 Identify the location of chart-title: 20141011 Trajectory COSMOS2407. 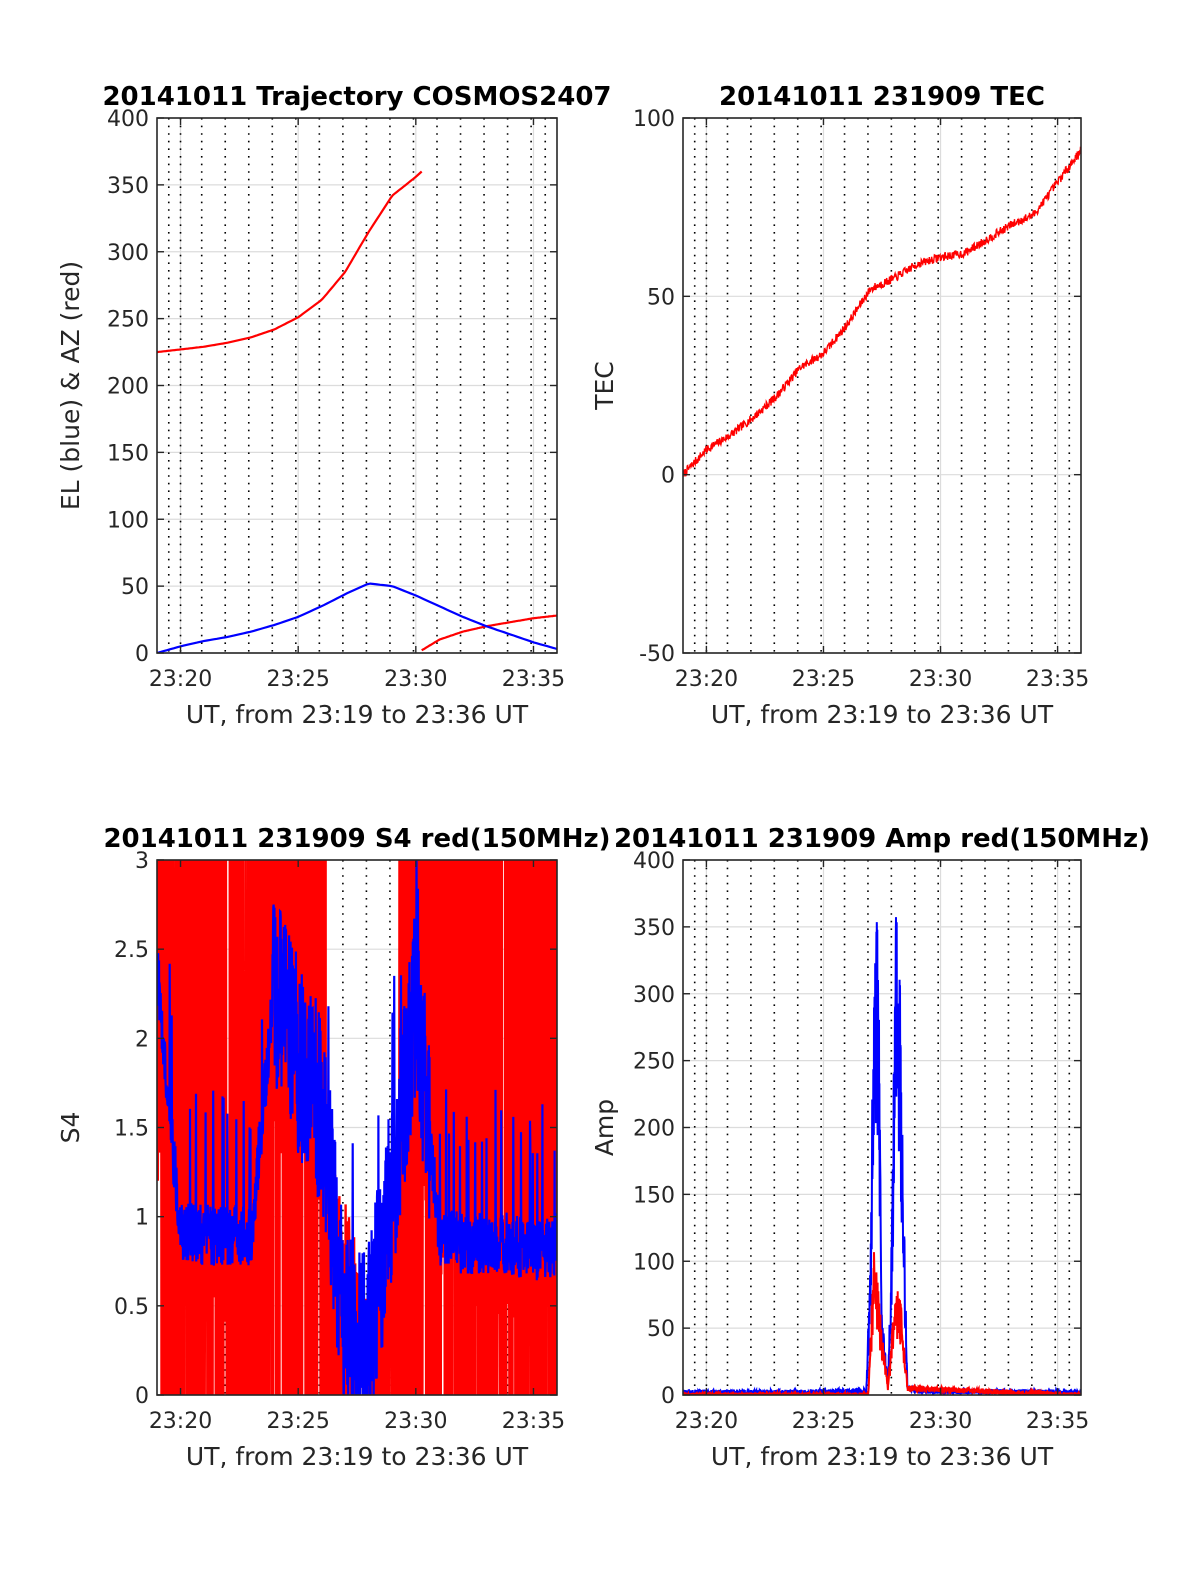
(356, 97).